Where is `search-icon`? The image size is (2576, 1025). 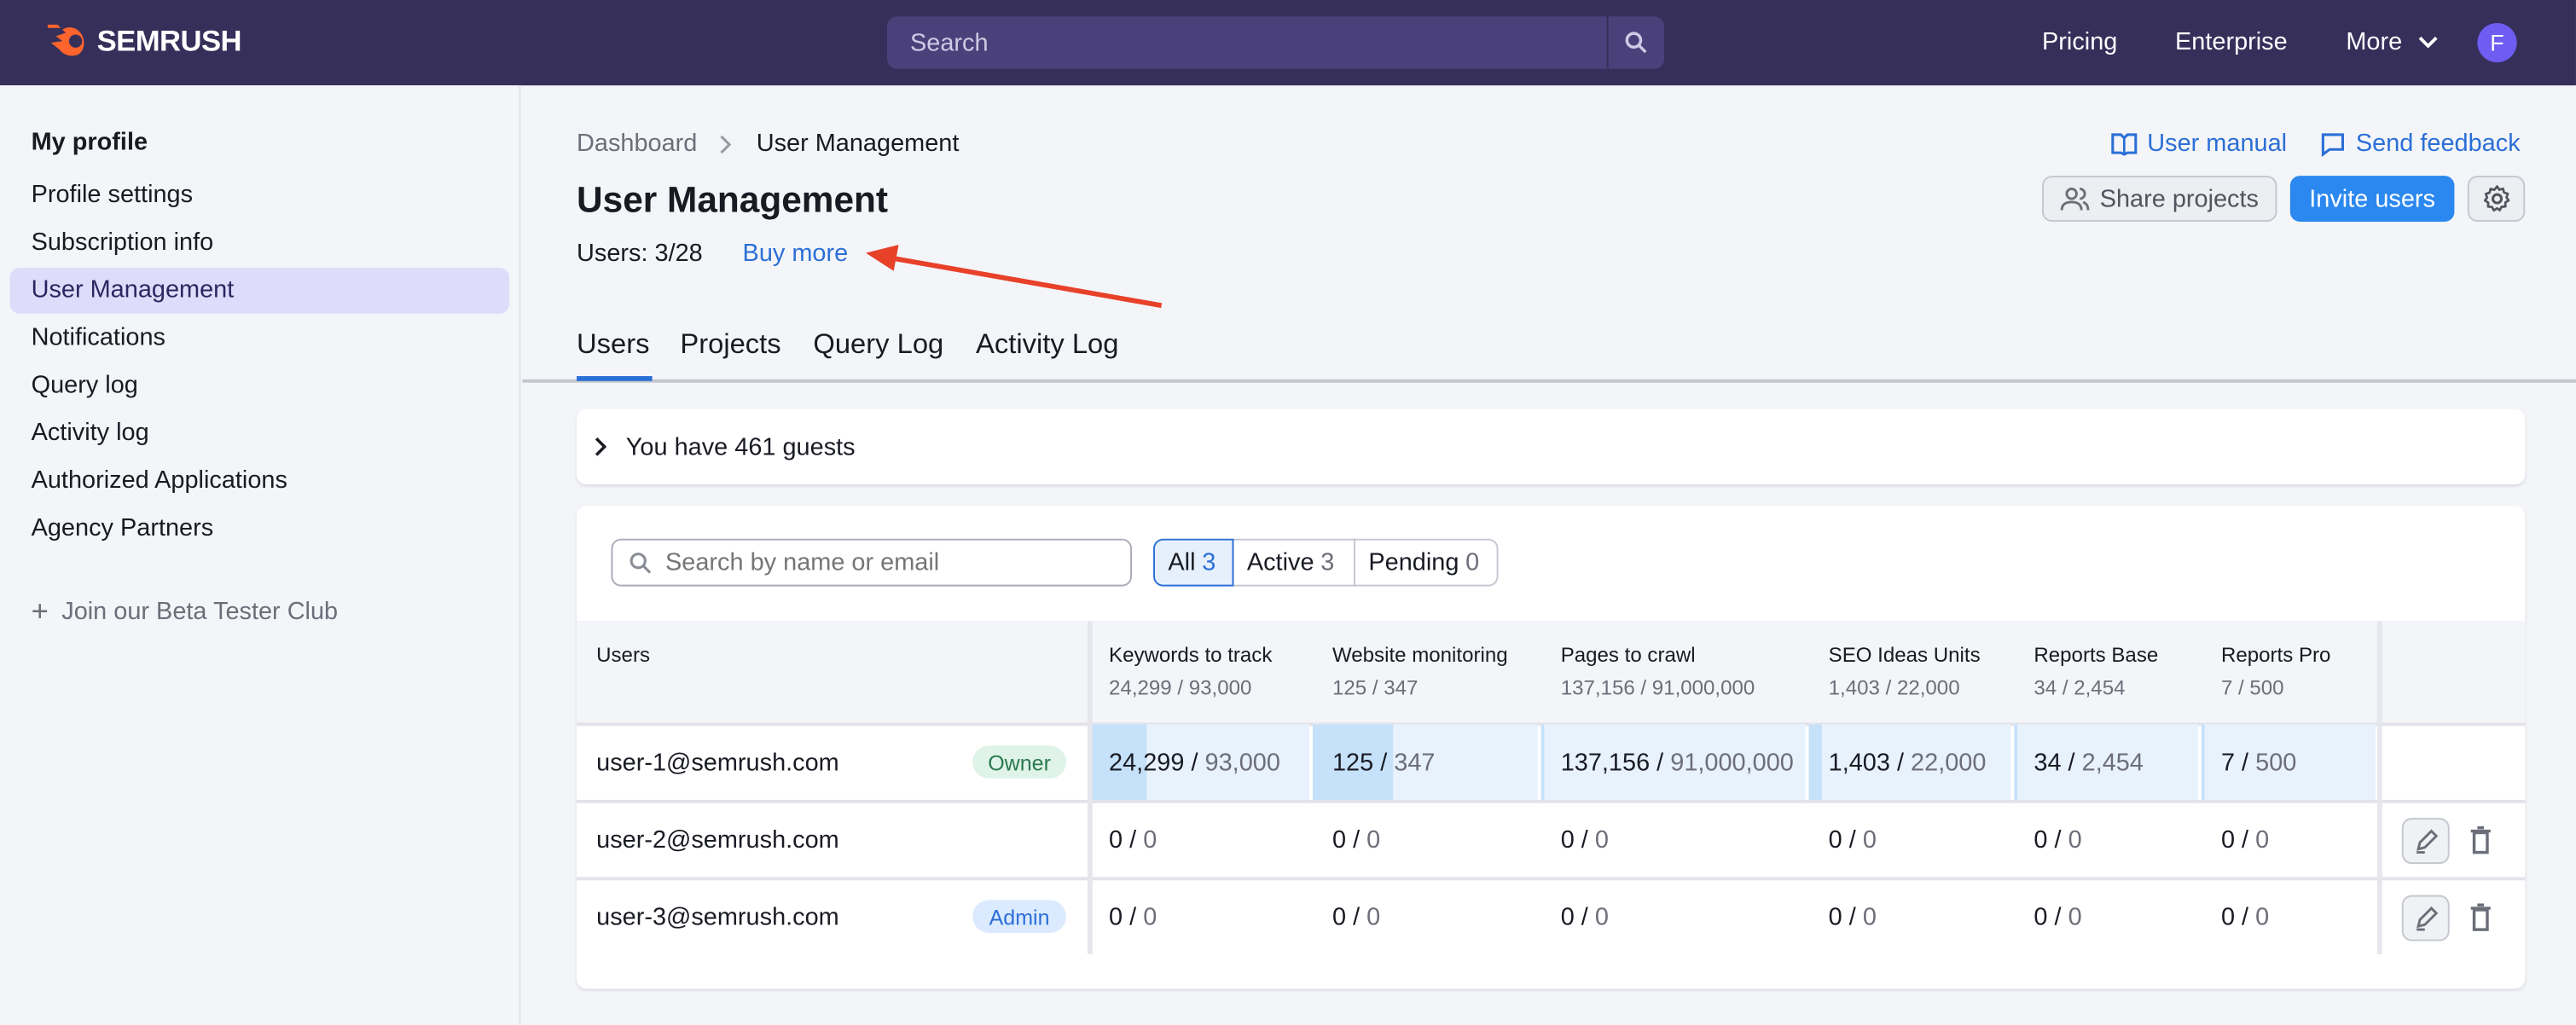
search-icon is located at coordinates (1636, 43).